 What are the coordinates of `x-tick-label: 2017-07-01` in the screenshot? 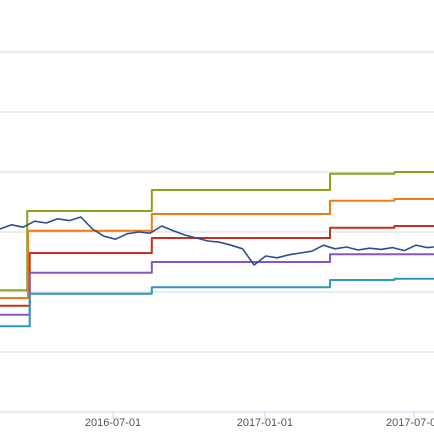 It's located at (410, 423).